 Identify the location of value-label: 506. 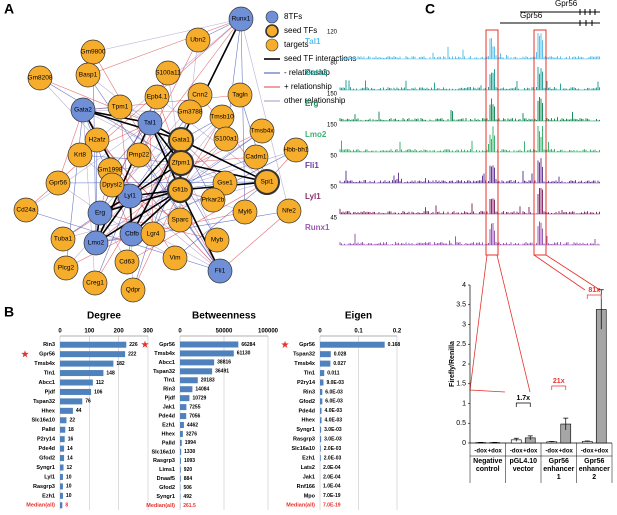
(187, 488).